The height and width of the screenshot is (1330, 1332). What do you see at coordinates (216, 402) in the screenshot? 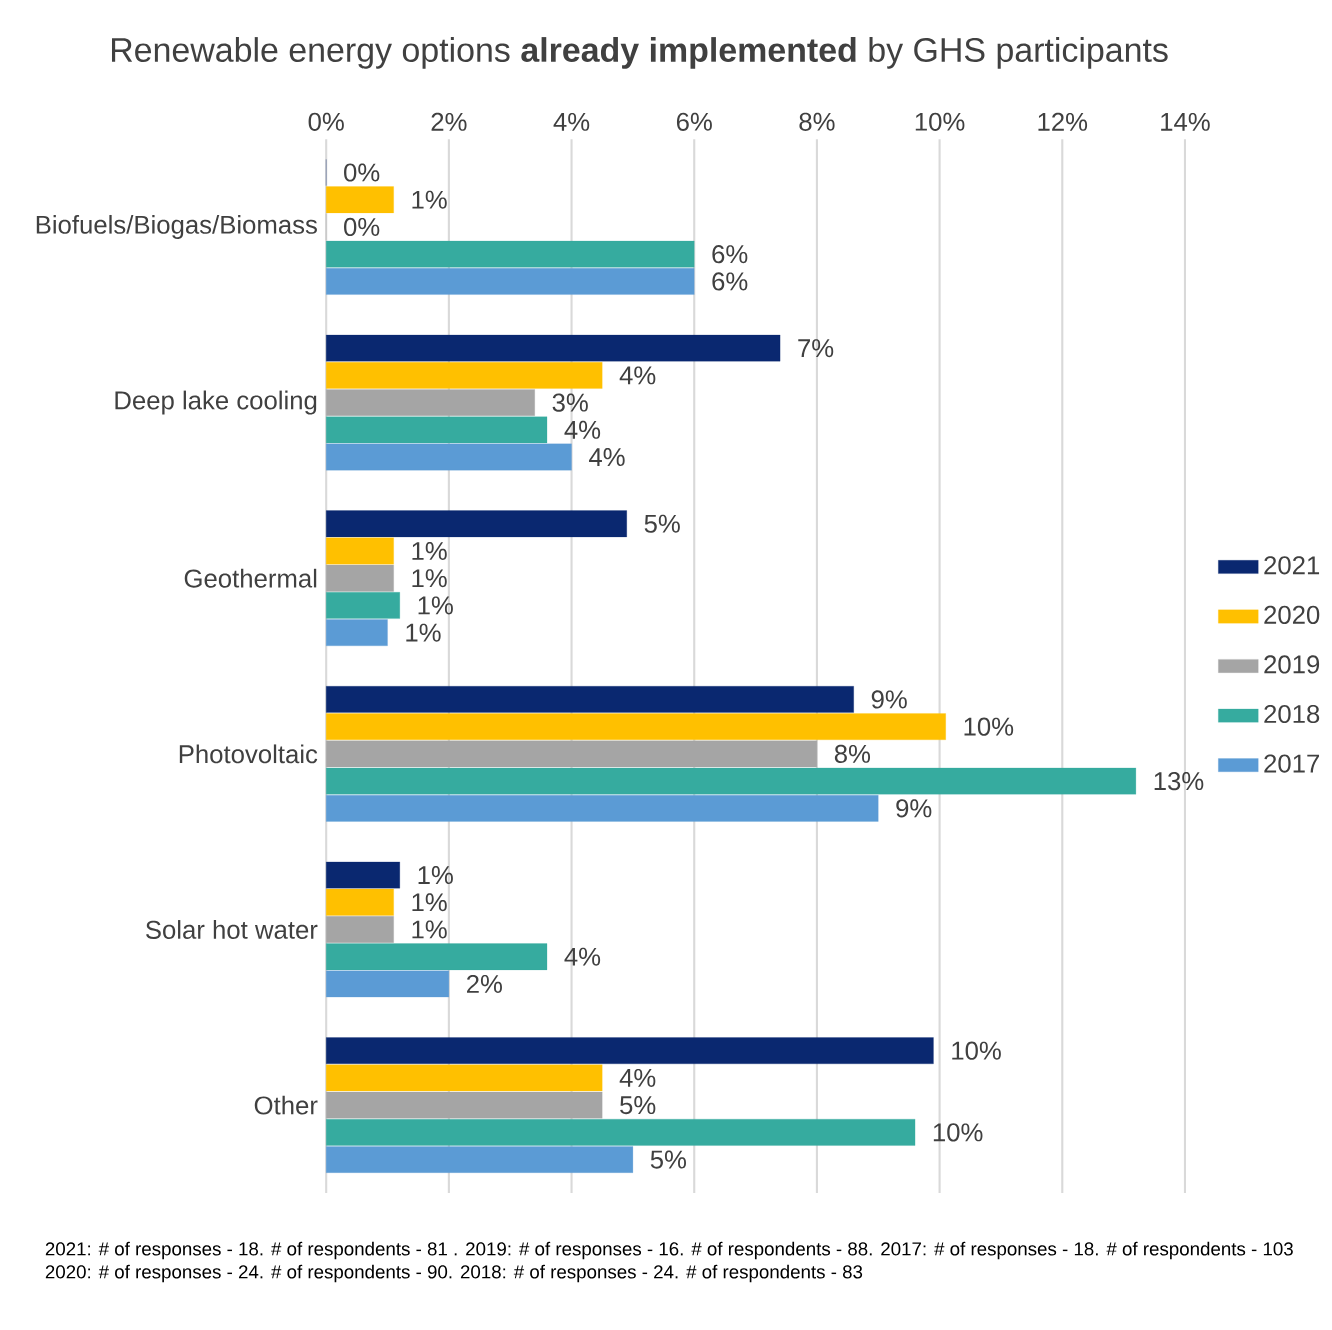
I see `y-tick-label: Deep lake cooling` at bounding box center [216, 402].